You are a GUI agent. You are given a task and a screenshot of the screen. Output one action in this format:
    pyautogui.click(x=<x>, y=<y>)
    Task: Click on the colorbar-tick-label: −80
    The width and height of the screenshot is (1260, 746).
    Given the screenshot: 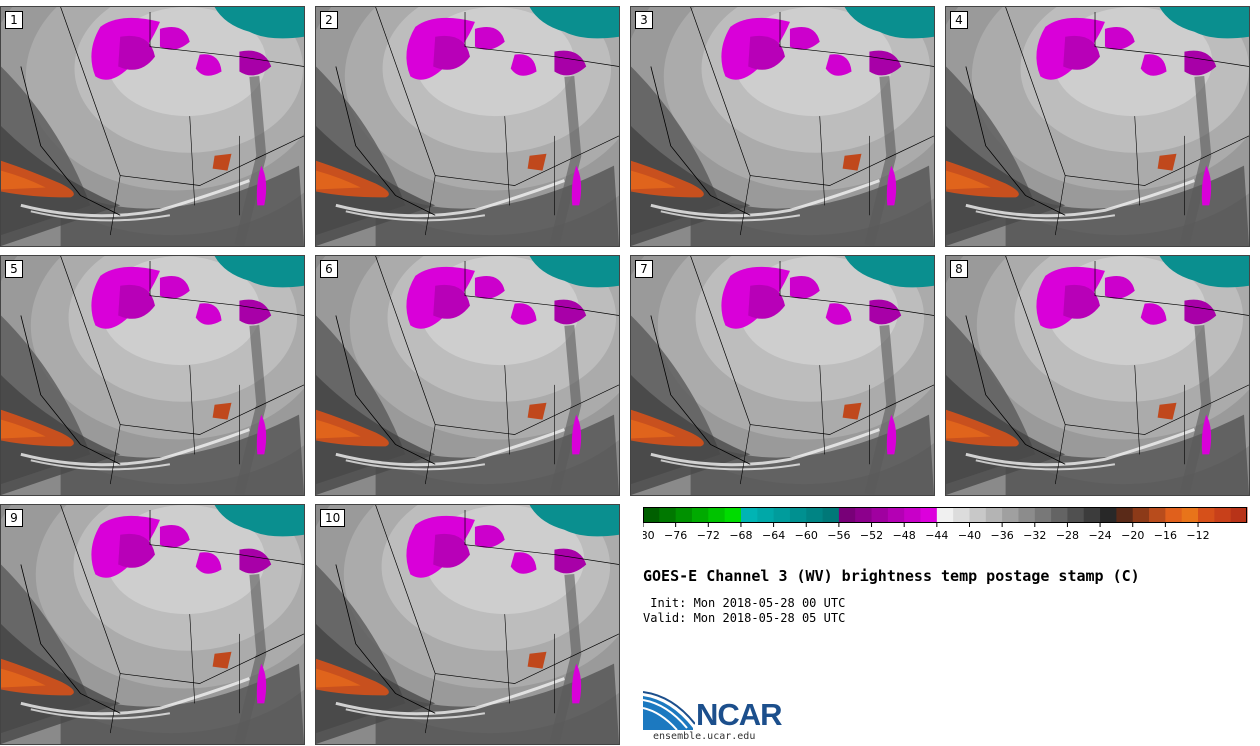 What is the action you would take?
    pyautogui.click(x=649, y=535)
    